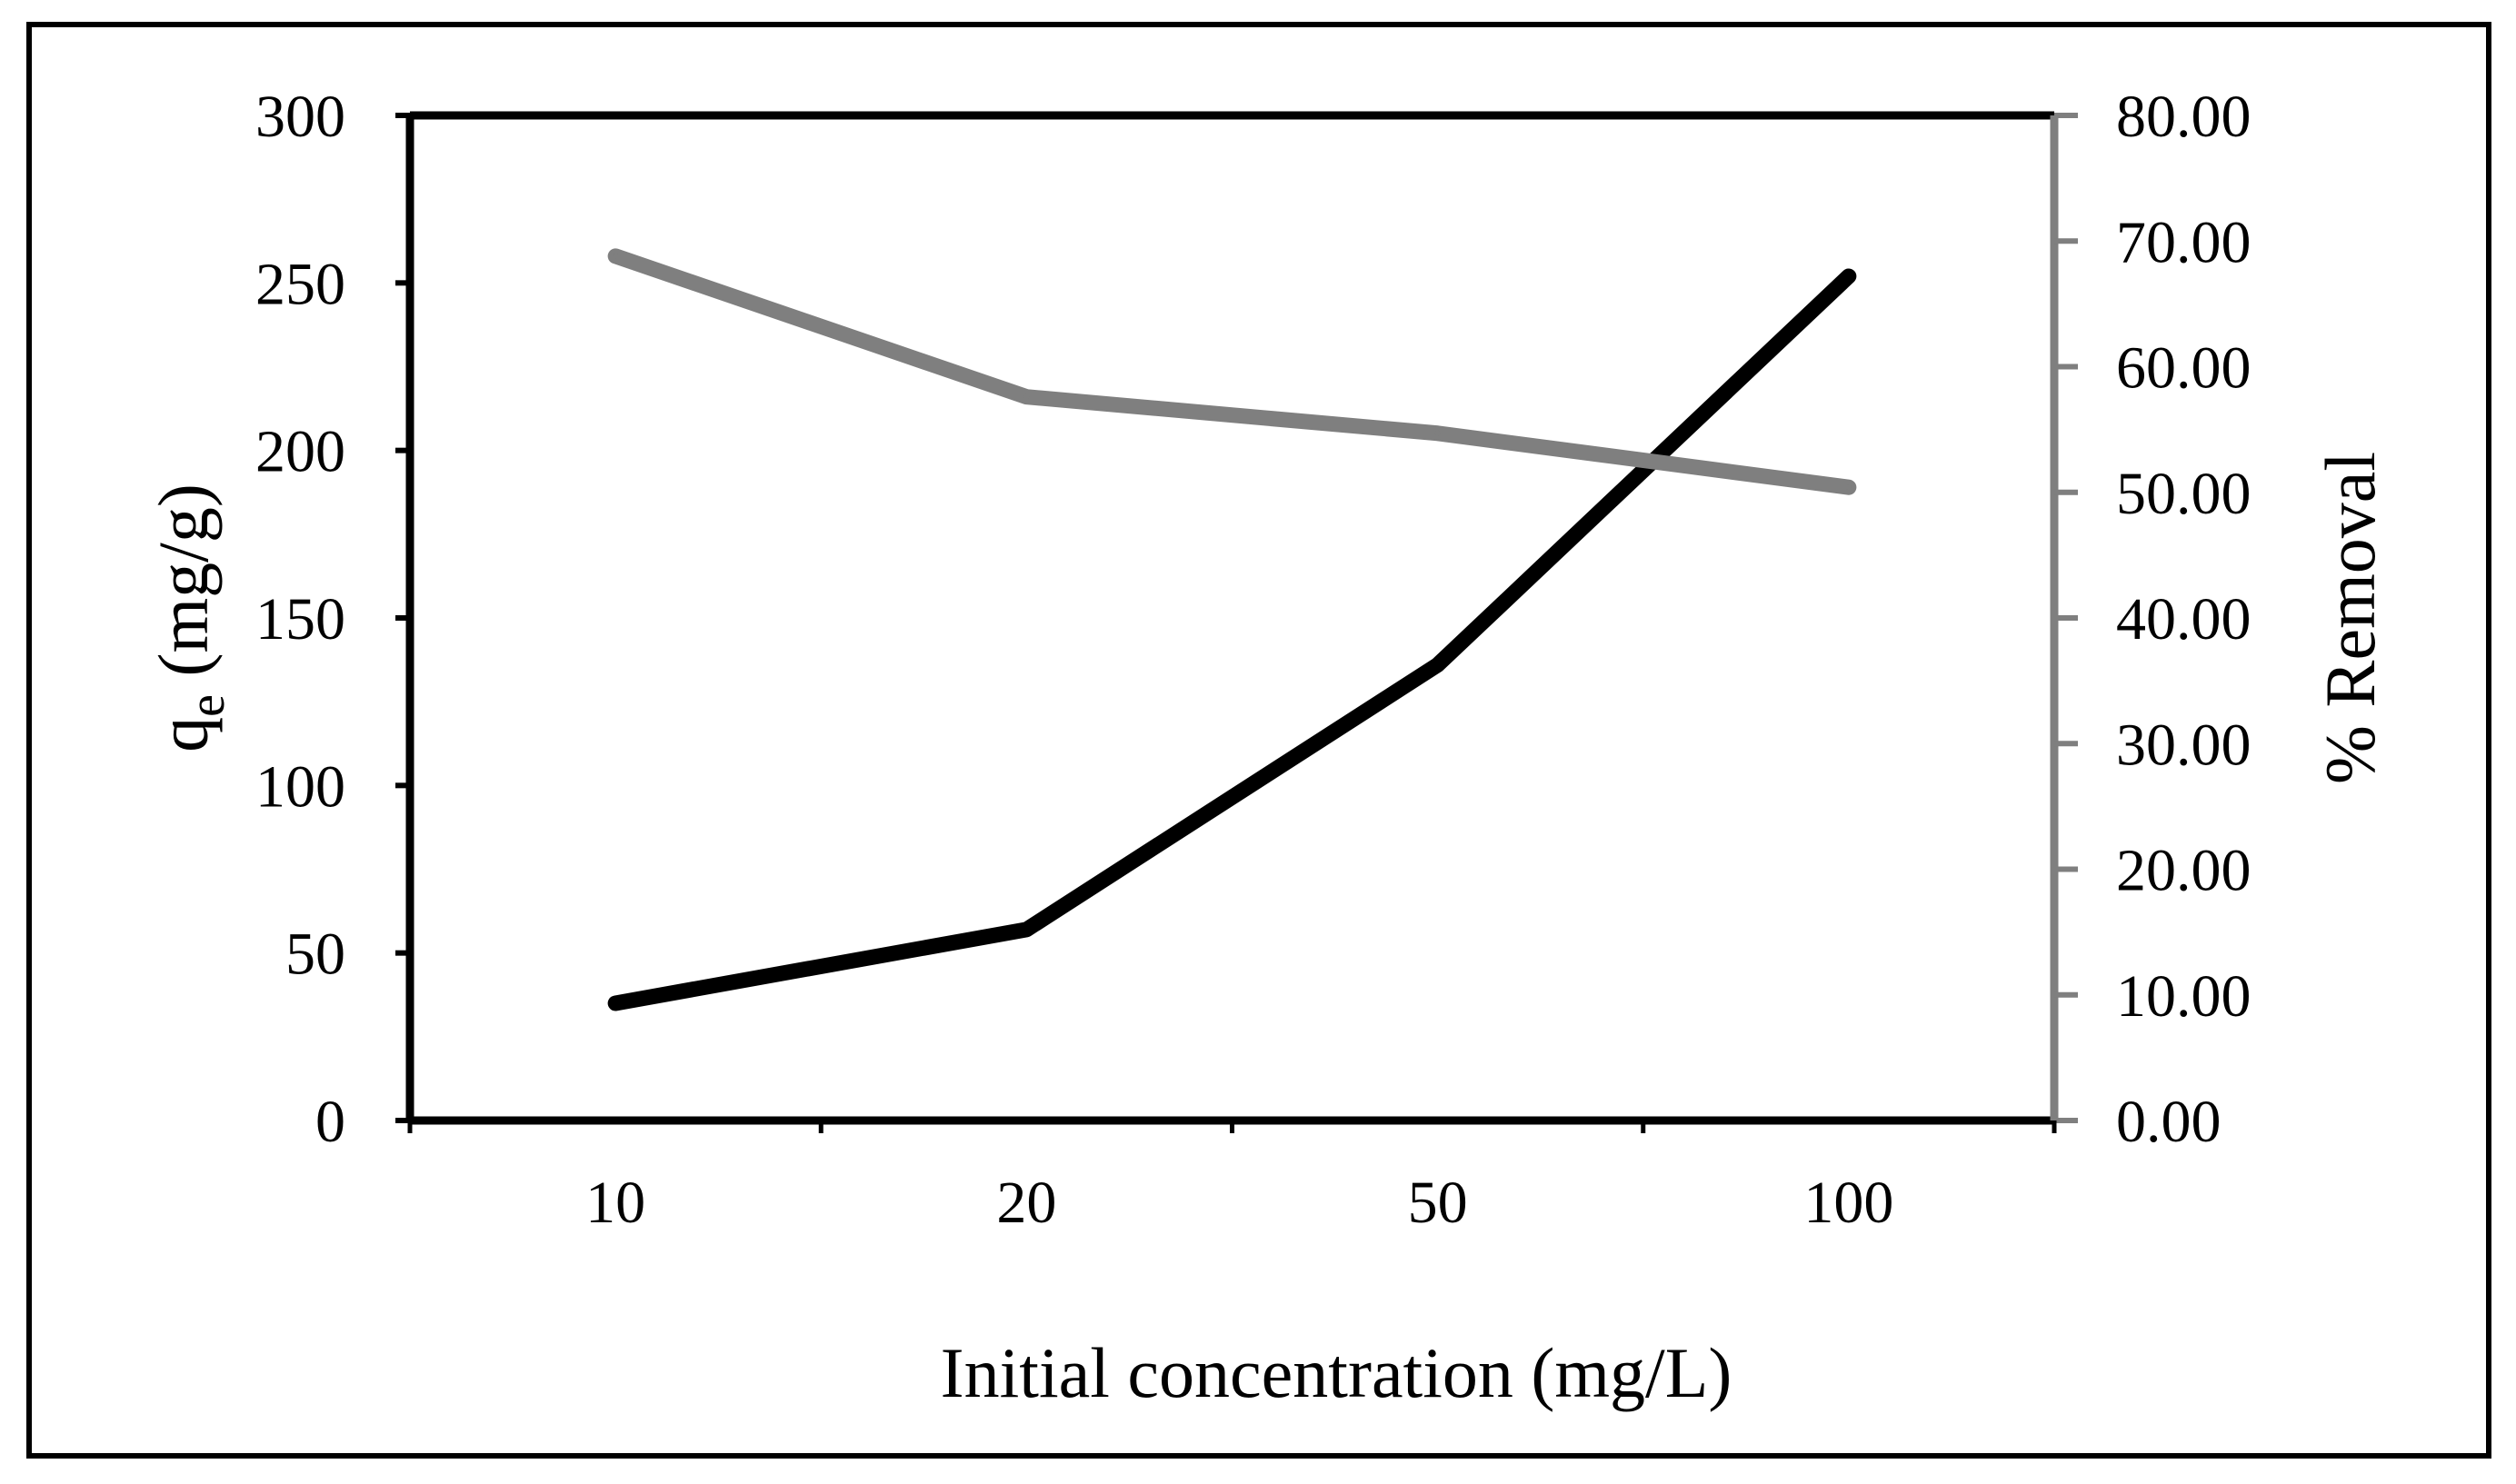  Describe the element at coordinates (2184, 745) in the screenshot. I see `right-tick-label: 30.00` at that location.